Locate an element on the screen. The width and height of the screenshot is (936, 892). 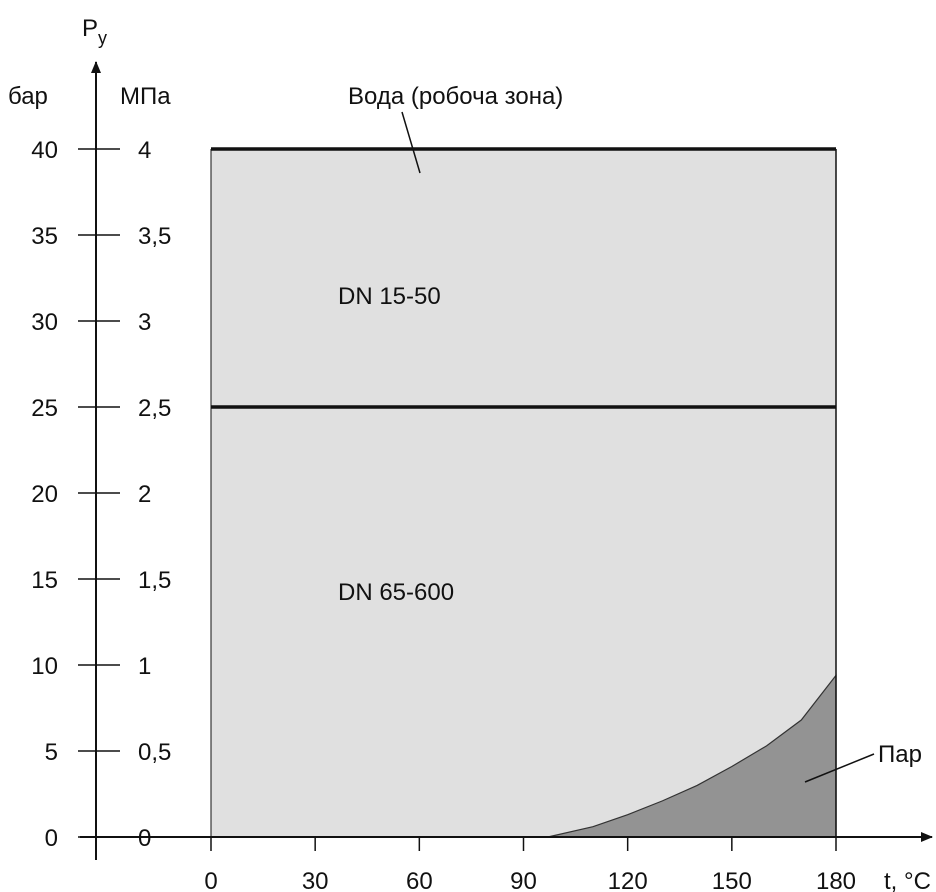
y-tick-label-mpa-2: 1 is located at coordinates (144, 666).